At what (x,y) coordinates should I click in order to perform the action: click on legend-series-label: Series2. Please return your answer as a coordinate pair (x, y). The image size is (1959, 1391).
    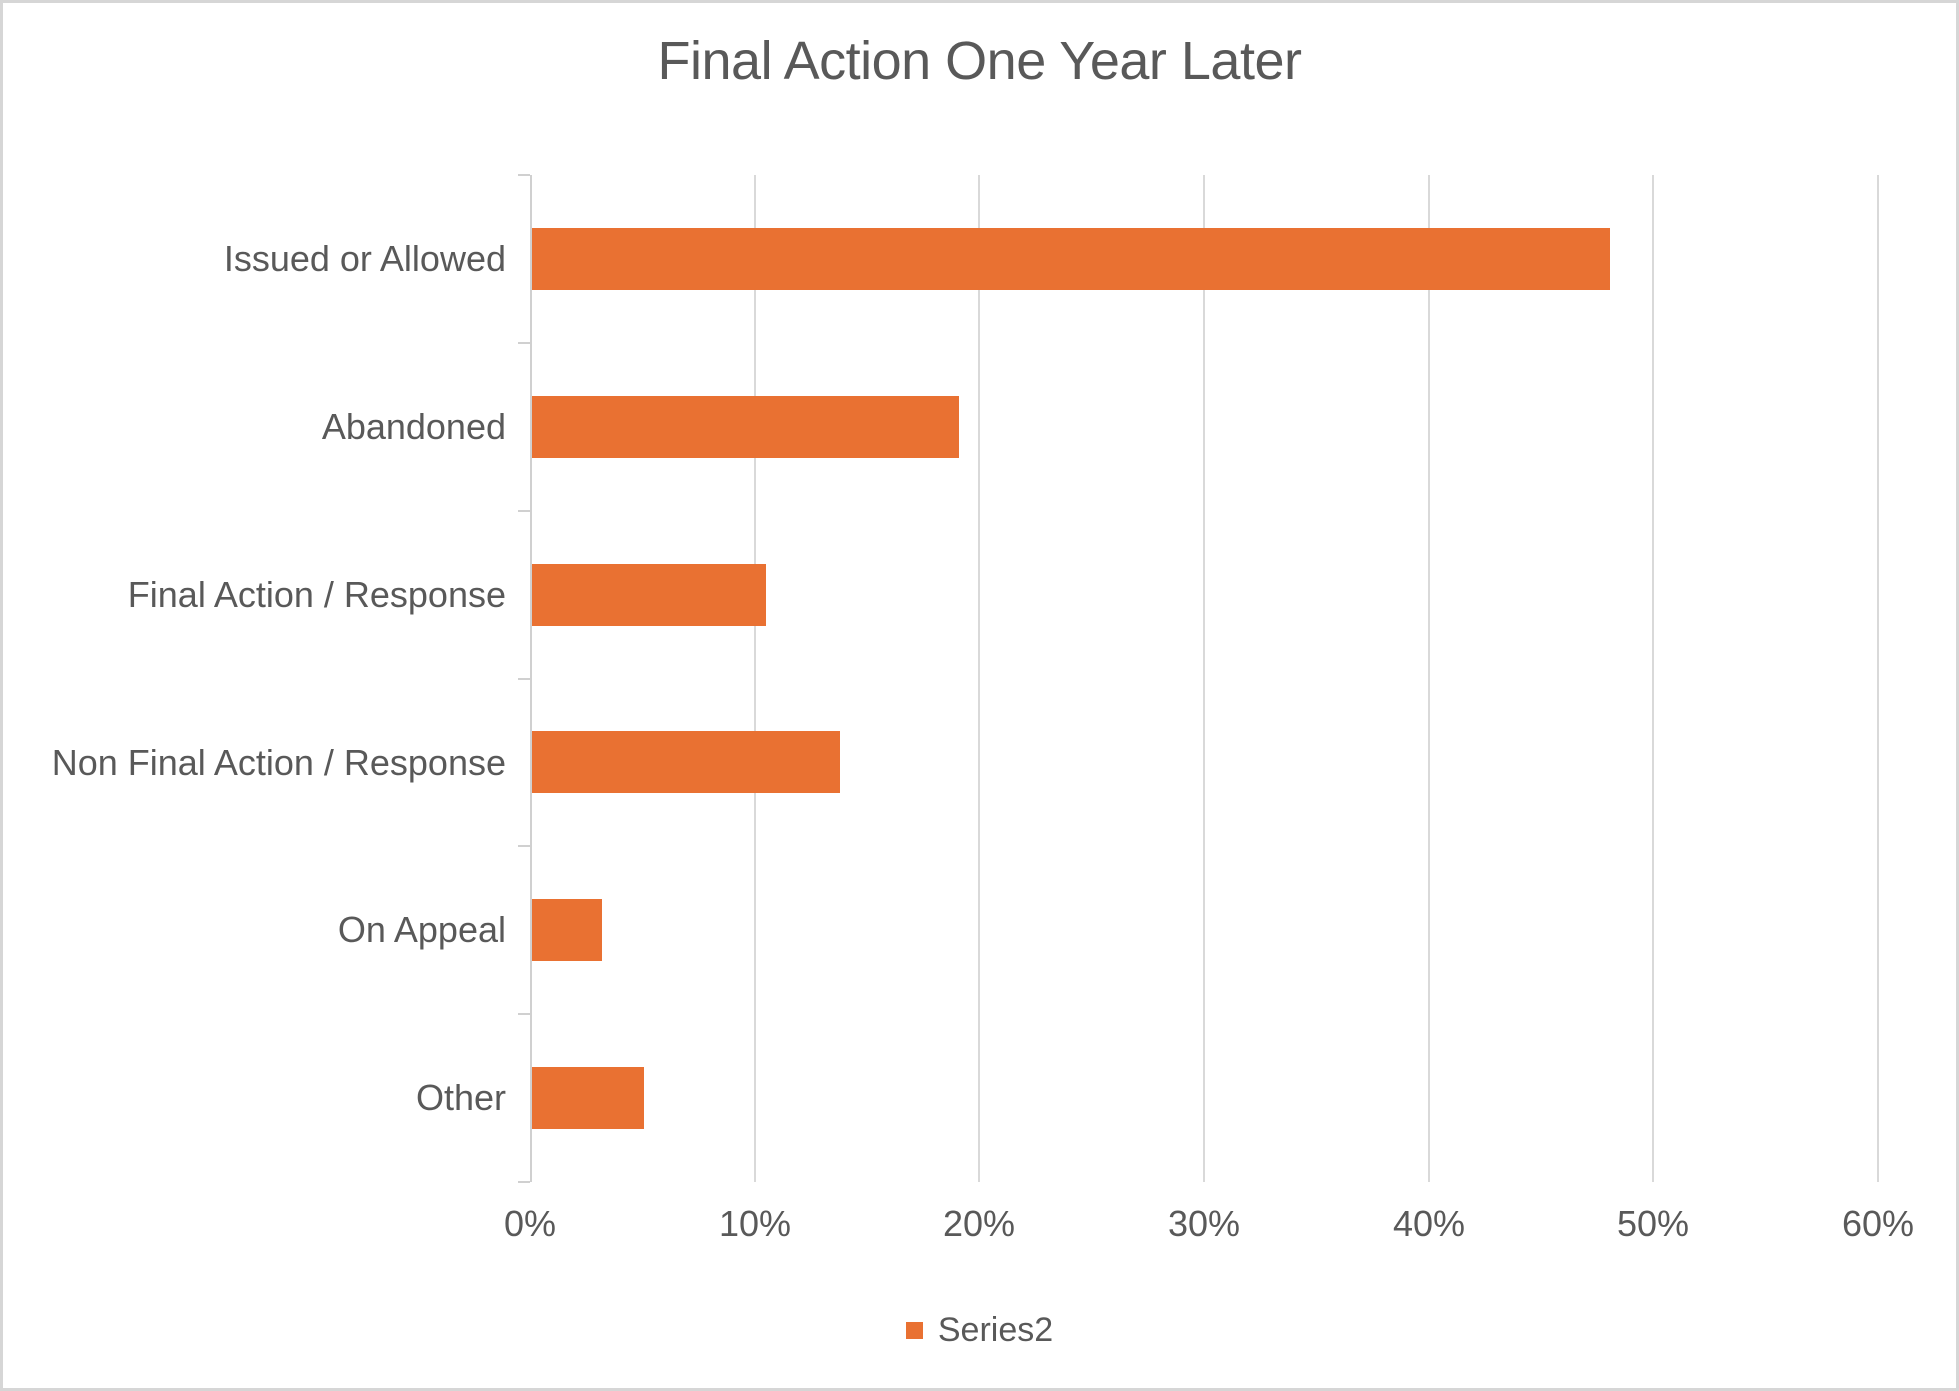
    Looking at the image, I should click on (995, 1330).